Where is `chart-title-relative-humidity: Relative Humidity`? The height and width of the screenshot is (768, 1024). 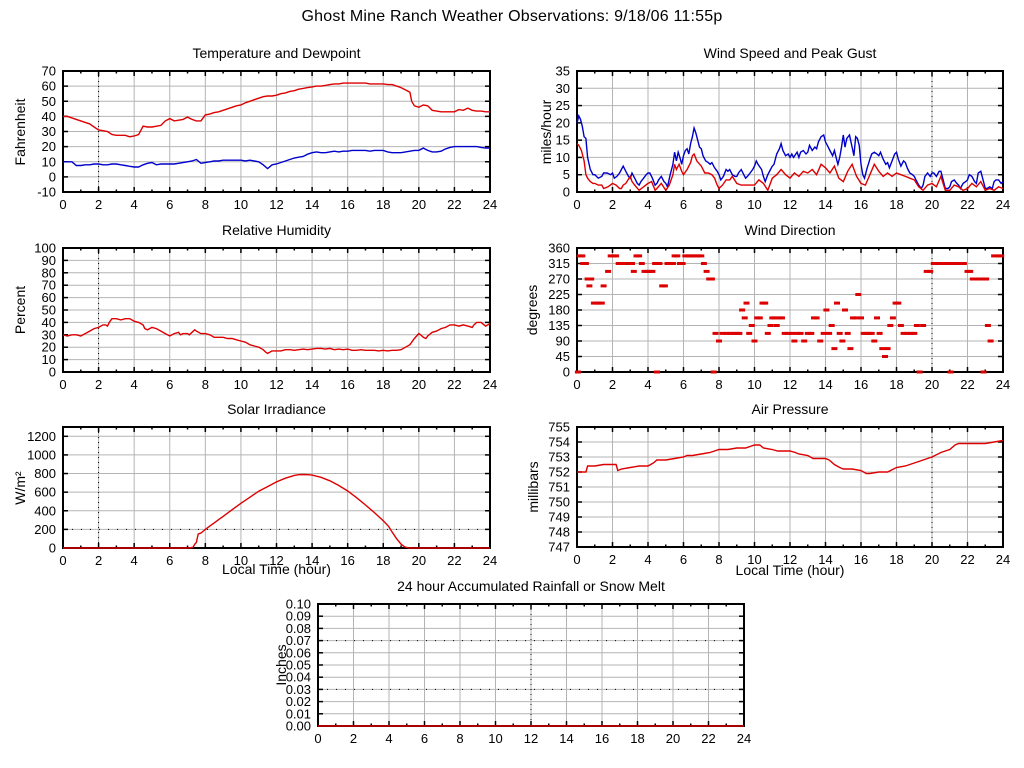
chart-title-relative-humidity: Relative Humidity is located at coordinates (276, 230).